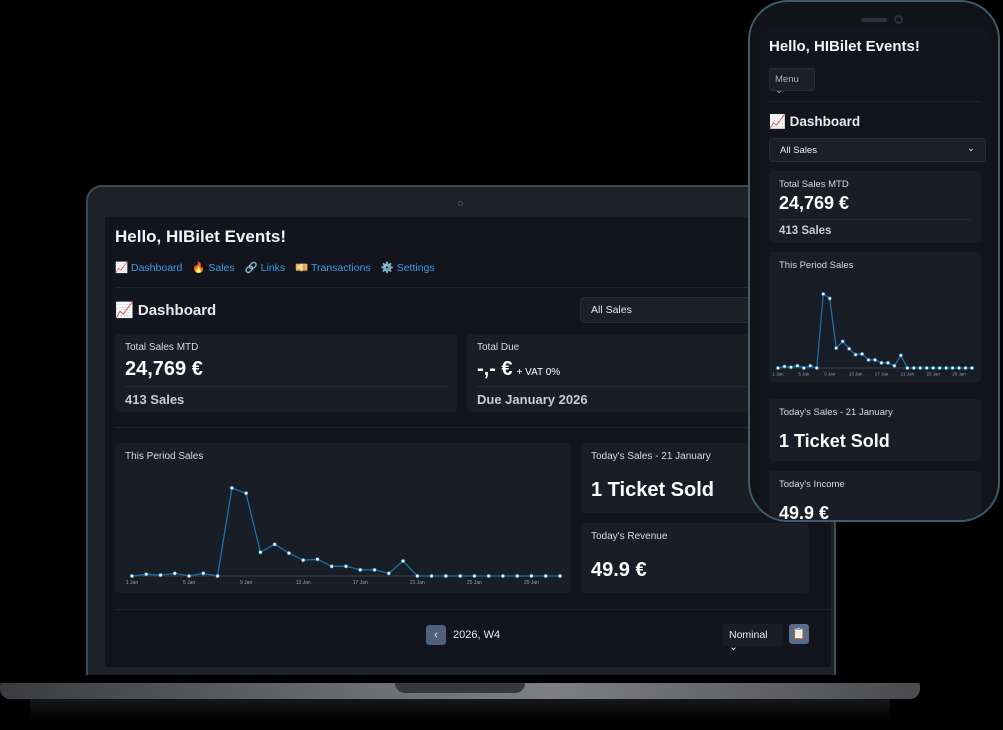 This screenshot has height=730, width=1003. I want to click on nav-transactions: 💴 Transactions, so click(333, 268).